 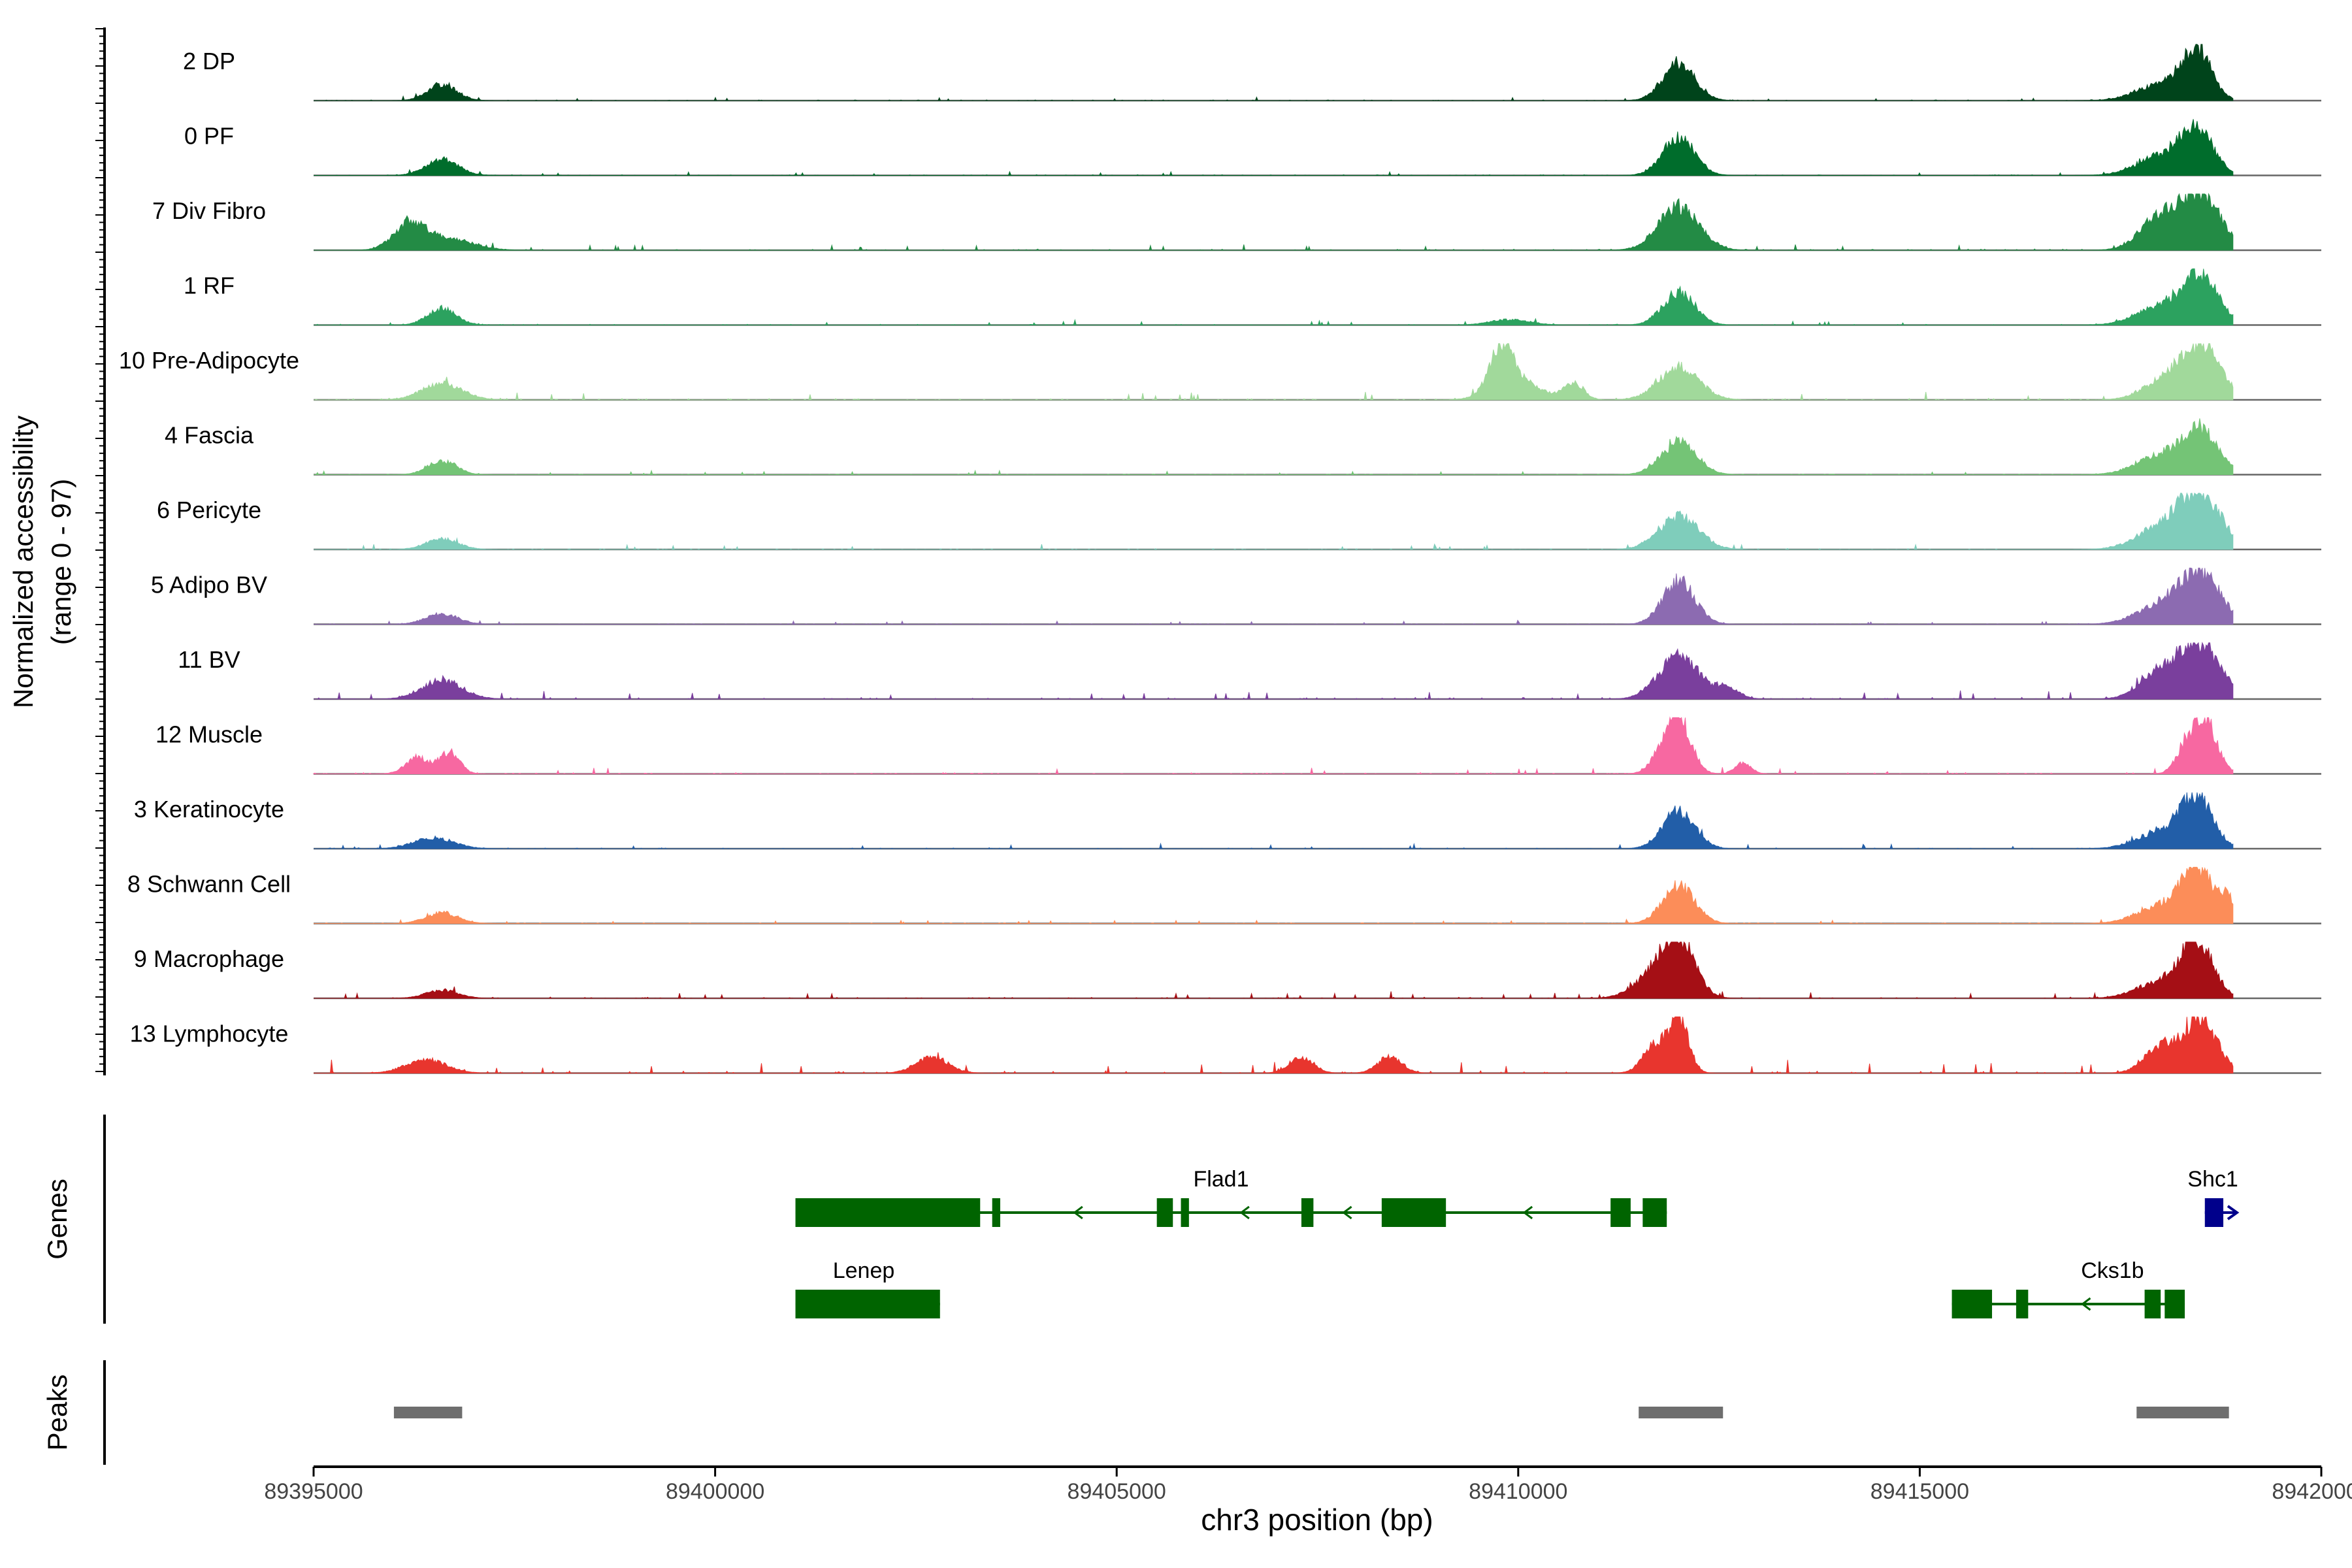 I want to click on track-label: 13 Lymphocyte, so click(x=209, y=1034).